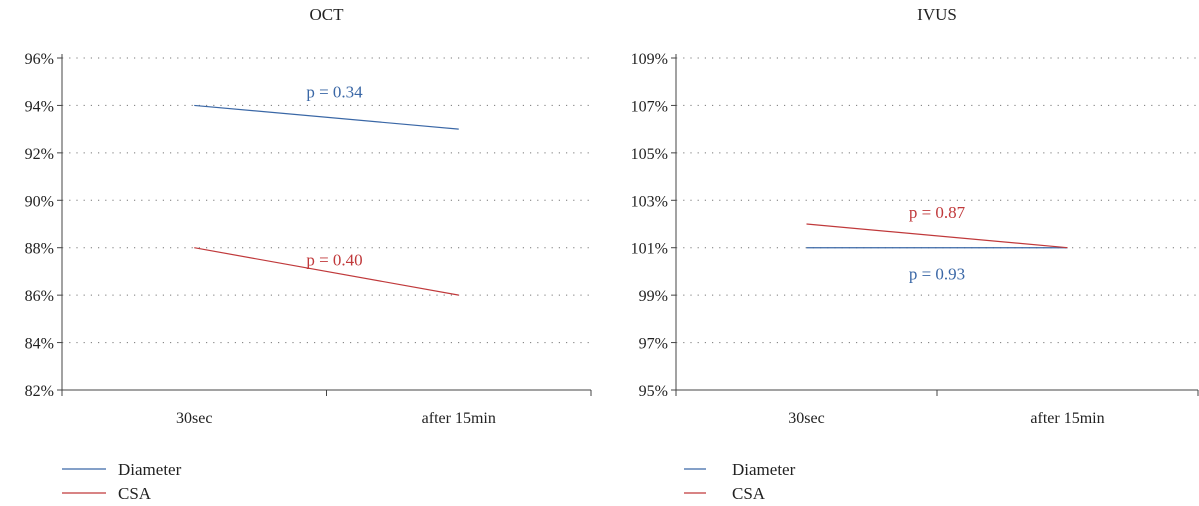 This screenshot has width=1199, height=506. Describe the element at coordinates (39, 59) in the screenshot. I see `y-tick-label: 96%` at that location.